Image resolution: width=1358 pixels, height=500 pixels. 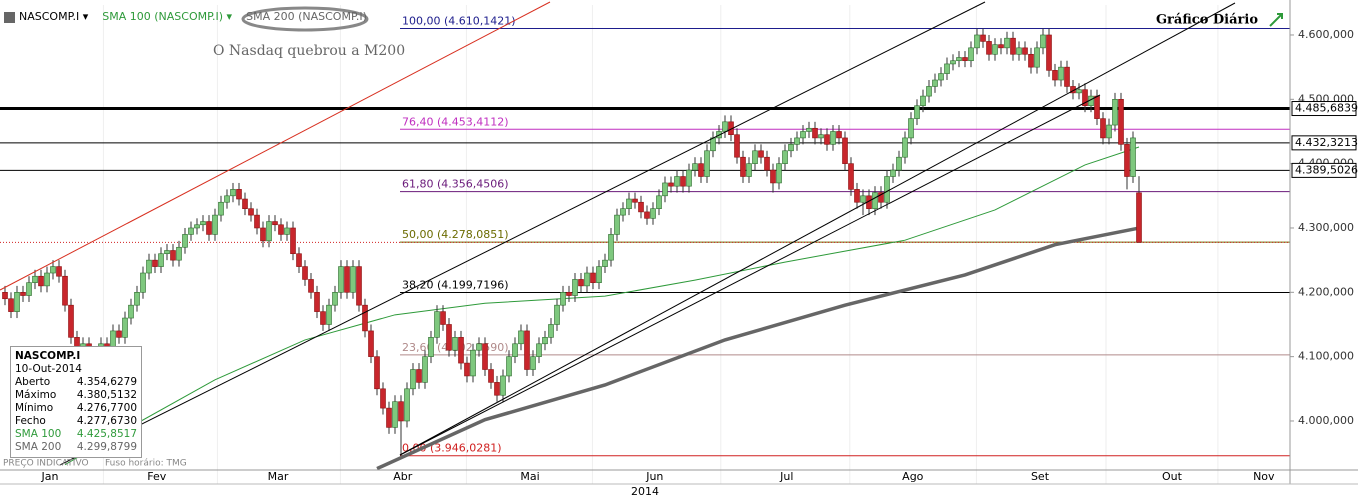 What do you see at coordinates (76, 434) in the screenshot?
I see `info-row: SMA 100 4.425,8517` at bounding box center [76, 434].